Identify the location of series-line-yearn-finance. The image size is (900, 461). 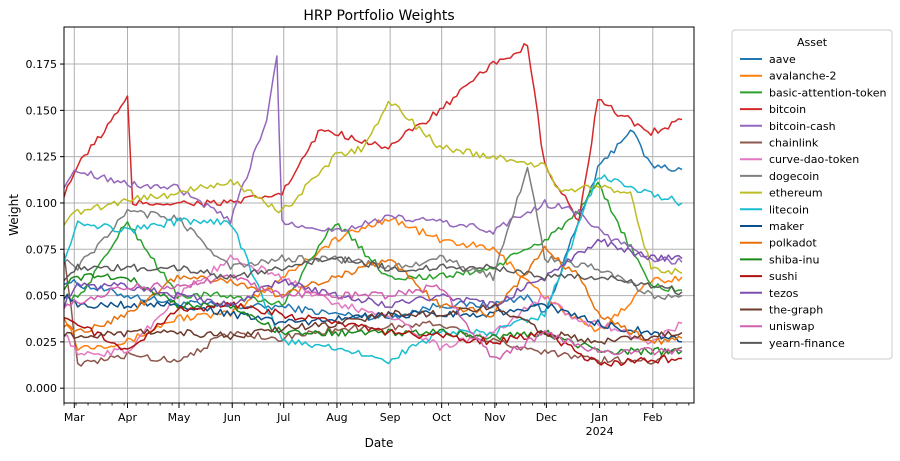
(373, 276).